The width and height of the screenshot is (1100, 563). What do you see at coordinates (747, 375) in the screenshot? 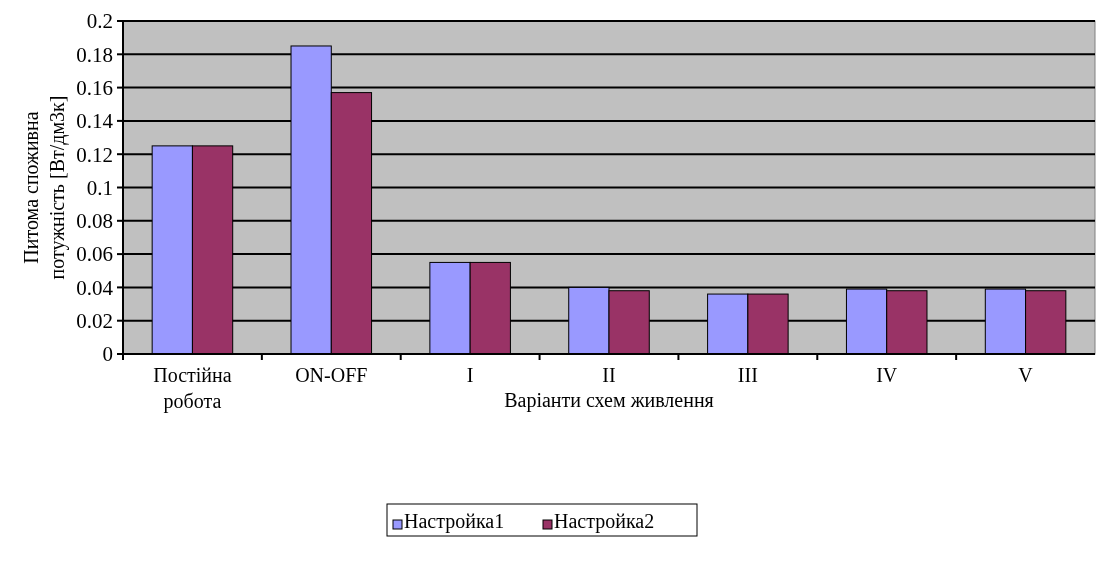
I see `x-tick-label: III` at bounding box center [747, 375].